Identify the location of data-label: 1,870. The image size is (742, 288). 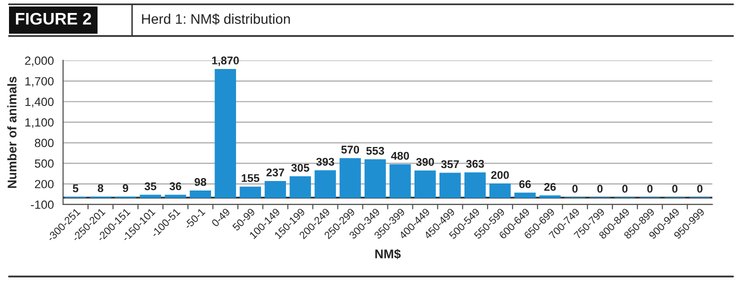
(225, 61).